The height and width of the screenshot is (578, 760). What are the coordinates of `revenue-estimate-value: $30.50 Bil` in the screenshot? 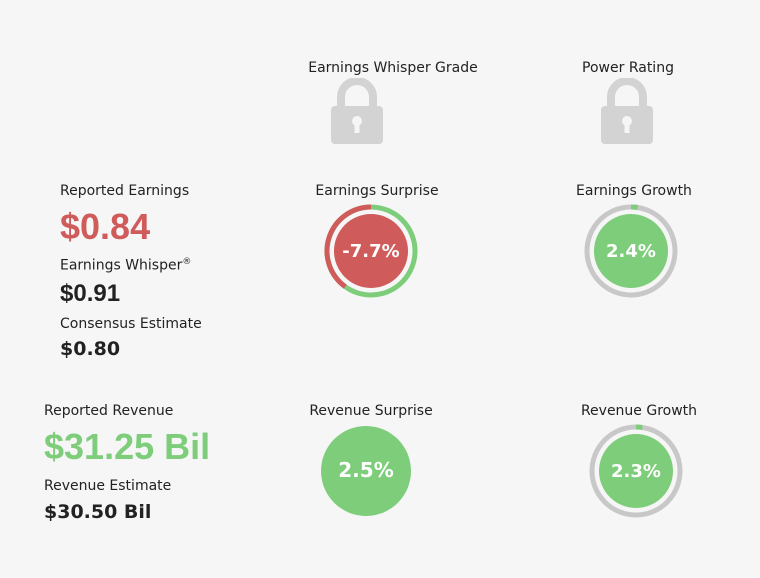 It's located at (98, 512).